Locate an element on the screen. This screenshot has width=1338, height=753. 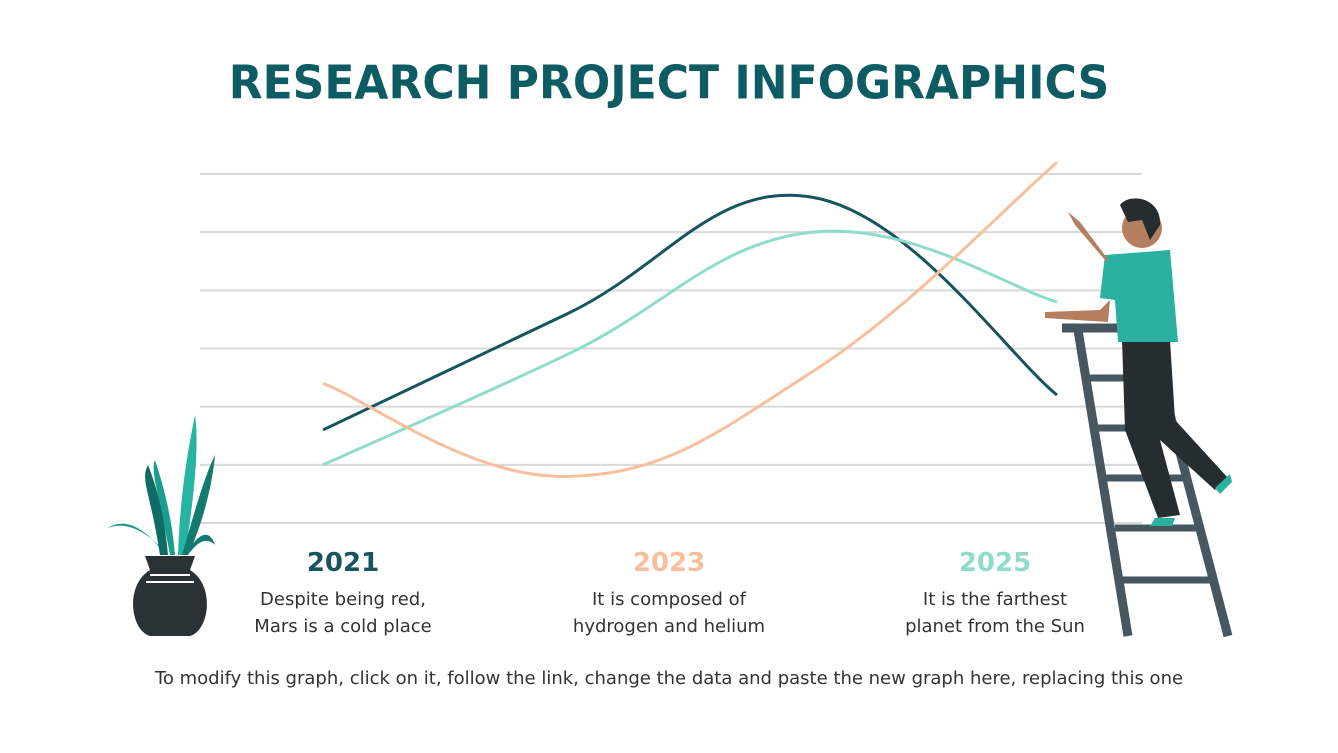
year-label: 2023 is located at coordinates (669, 563).